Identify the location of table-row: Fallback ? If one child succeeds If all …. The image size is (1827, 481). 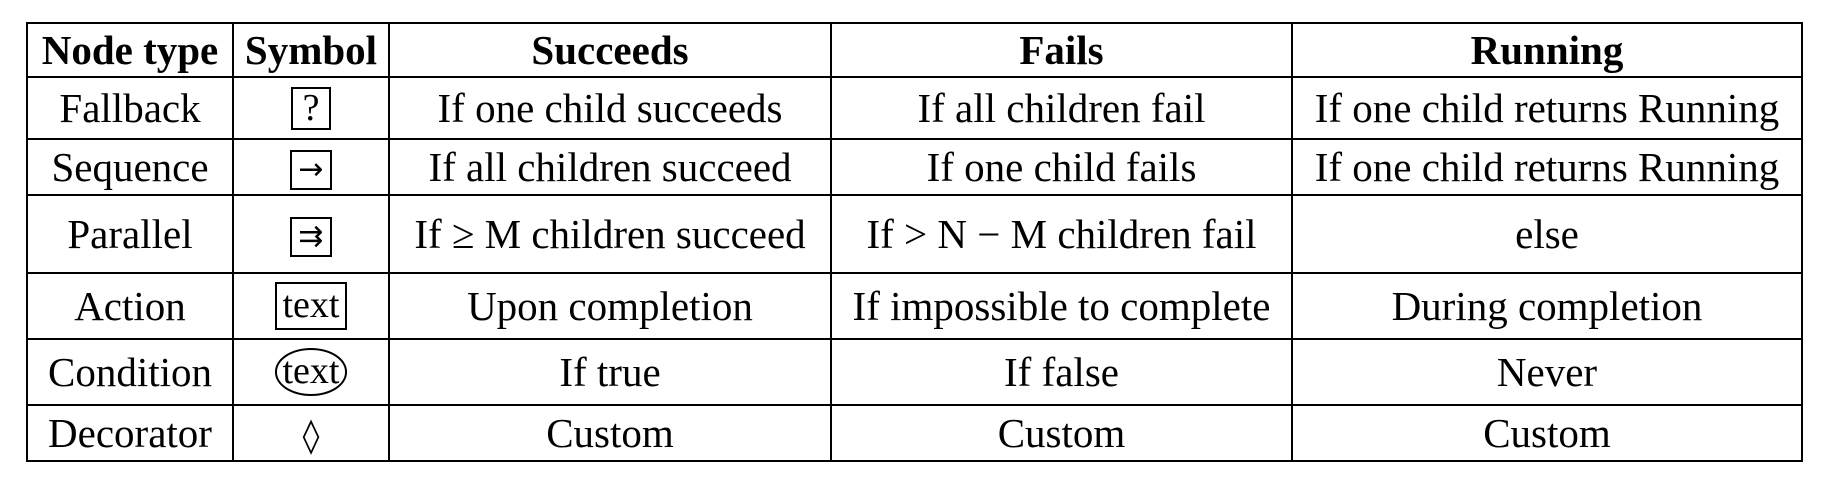
(914, 108).